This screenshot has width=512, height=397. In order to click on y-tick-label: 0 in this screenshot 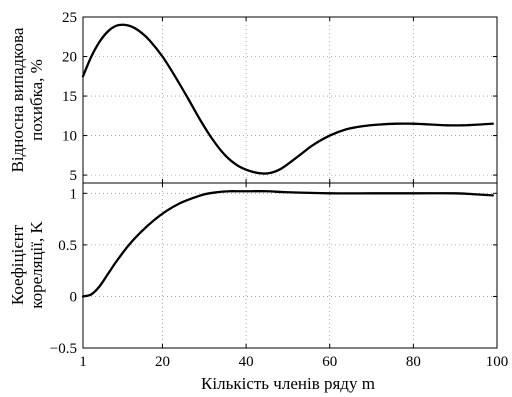, I will do `click(74, 297)`.